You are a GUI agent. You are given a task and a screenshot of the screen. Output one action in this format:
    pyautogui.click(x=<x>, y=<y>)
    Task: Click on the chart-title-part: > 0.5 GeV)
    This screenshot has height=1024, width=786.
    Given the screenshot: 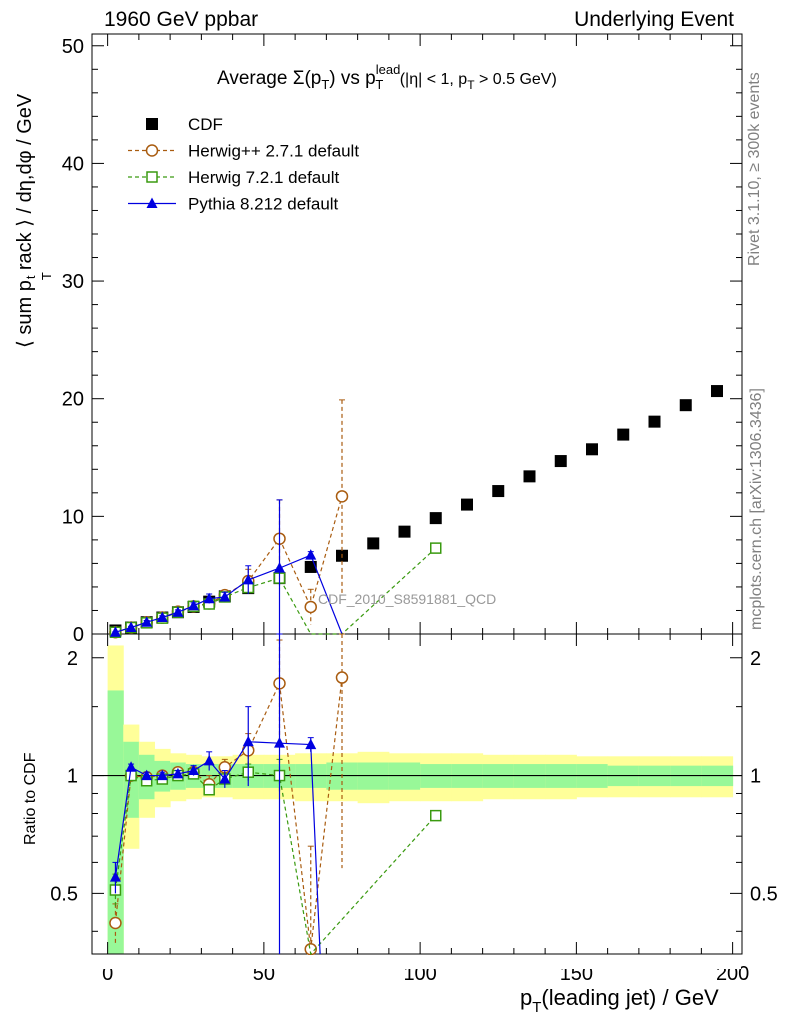 What is the action you would take?
    pyautogui.click(x=516, y=79)
    